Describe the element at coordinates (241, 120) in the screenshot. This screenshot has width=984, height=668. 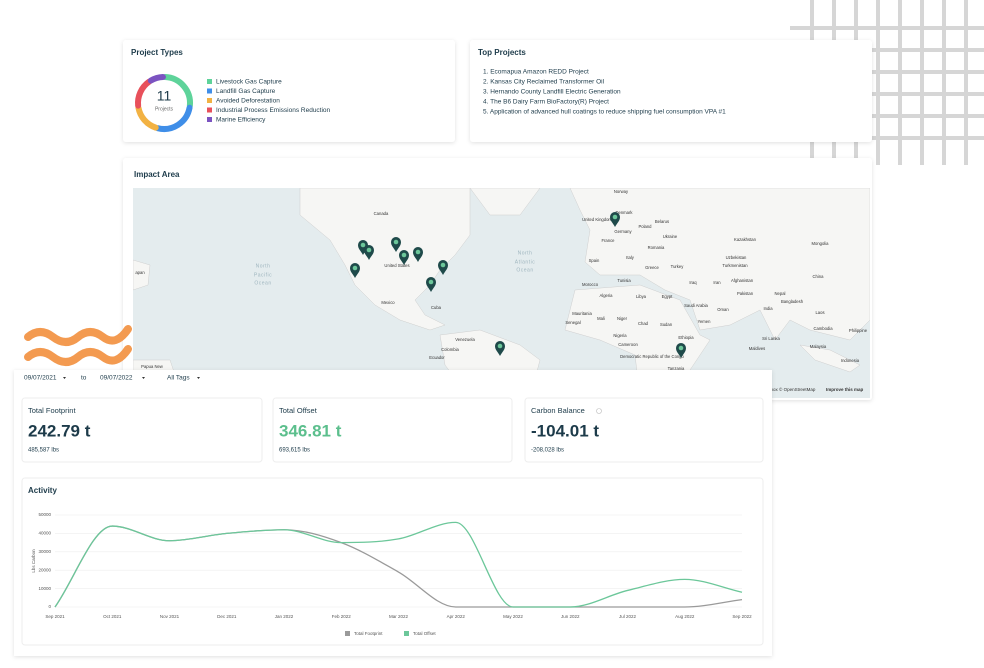
I see `legend-label: Marine Efficiency` at that location.